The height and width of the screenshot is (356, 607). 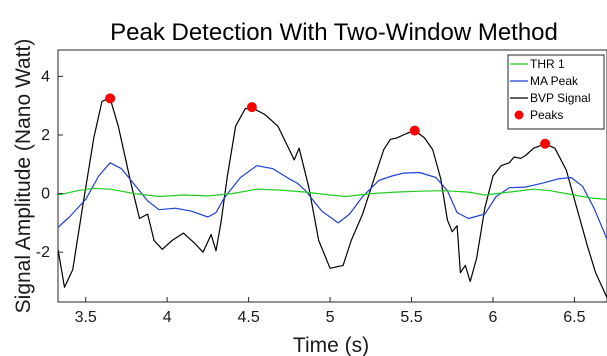 What do you see at coordinates (519, 115) in the screenshot?
I see `legend-swatch-peaks` at bounding box center [519, 115].